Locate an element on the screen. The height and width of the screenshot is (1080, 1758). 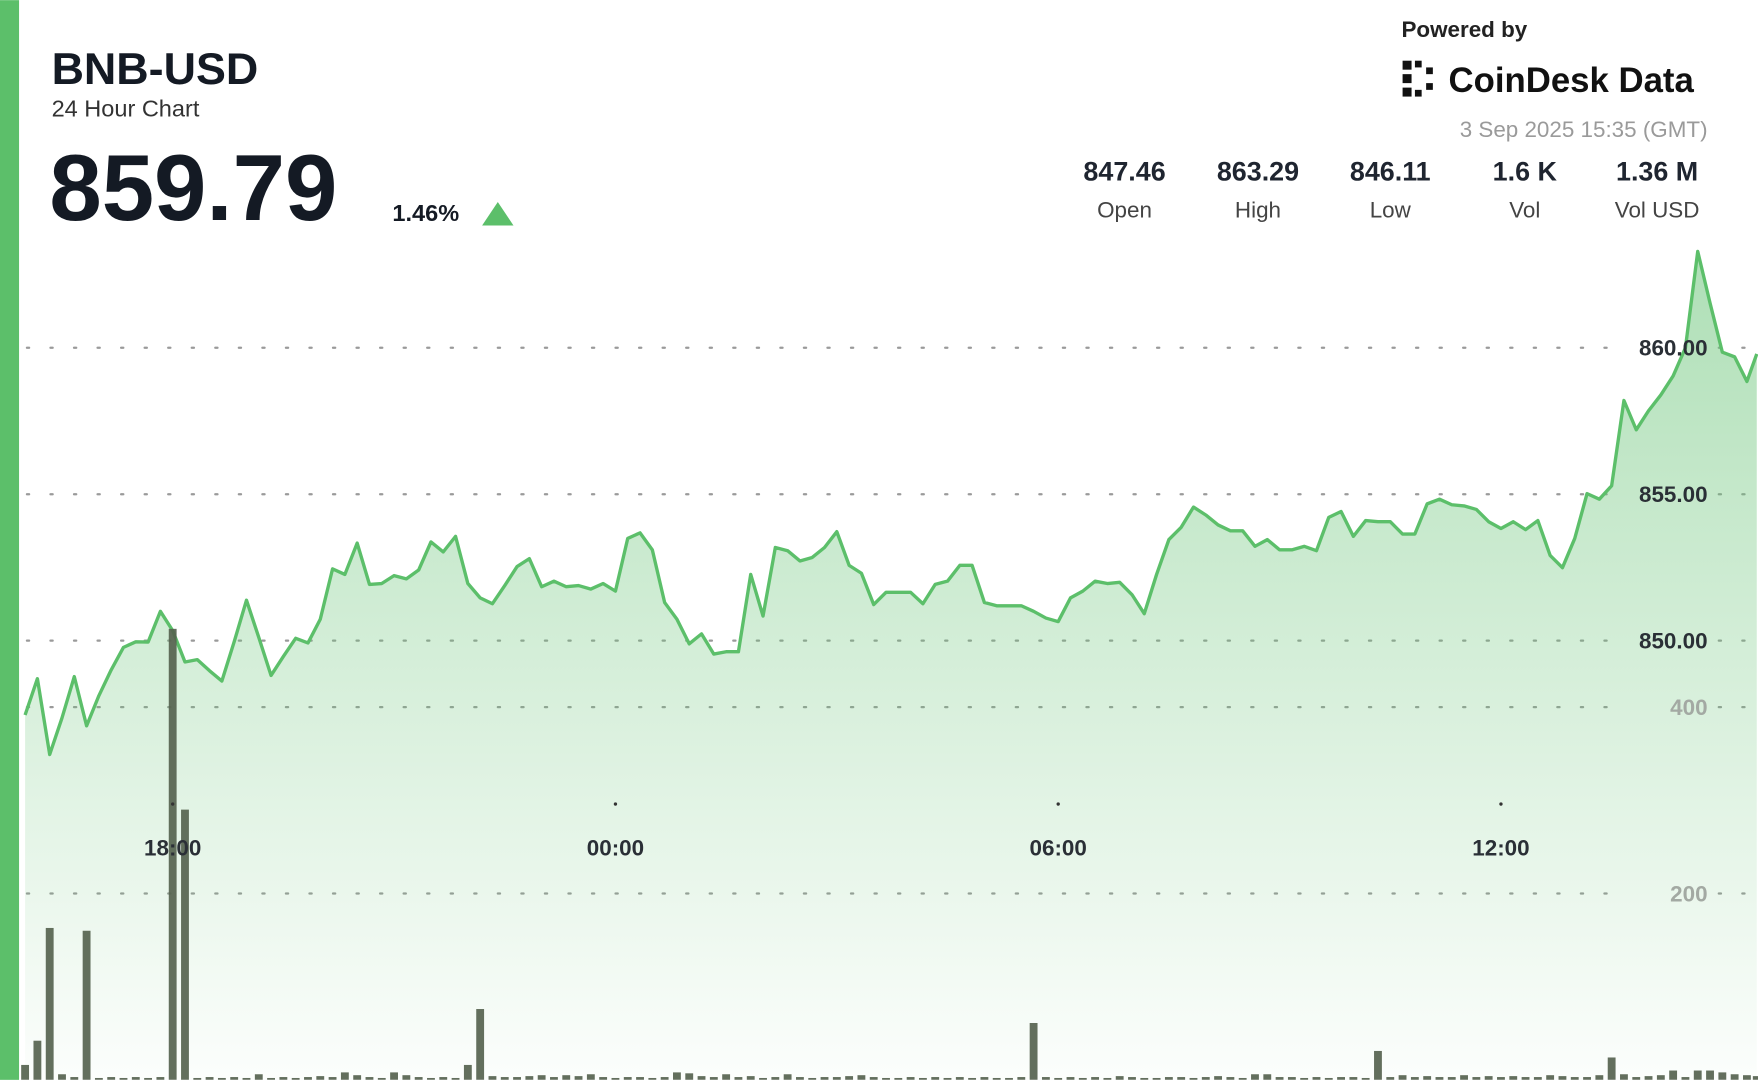
up-arrow is located at coordinates (498, 213).